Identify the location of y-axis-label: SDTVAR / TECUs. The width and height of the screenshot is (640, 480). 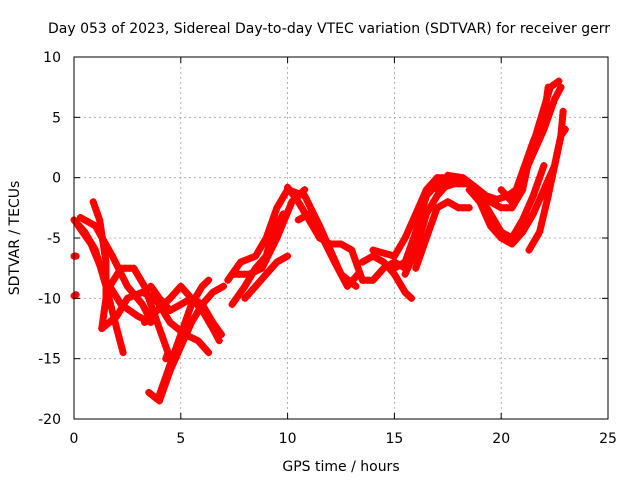
(15, 238).